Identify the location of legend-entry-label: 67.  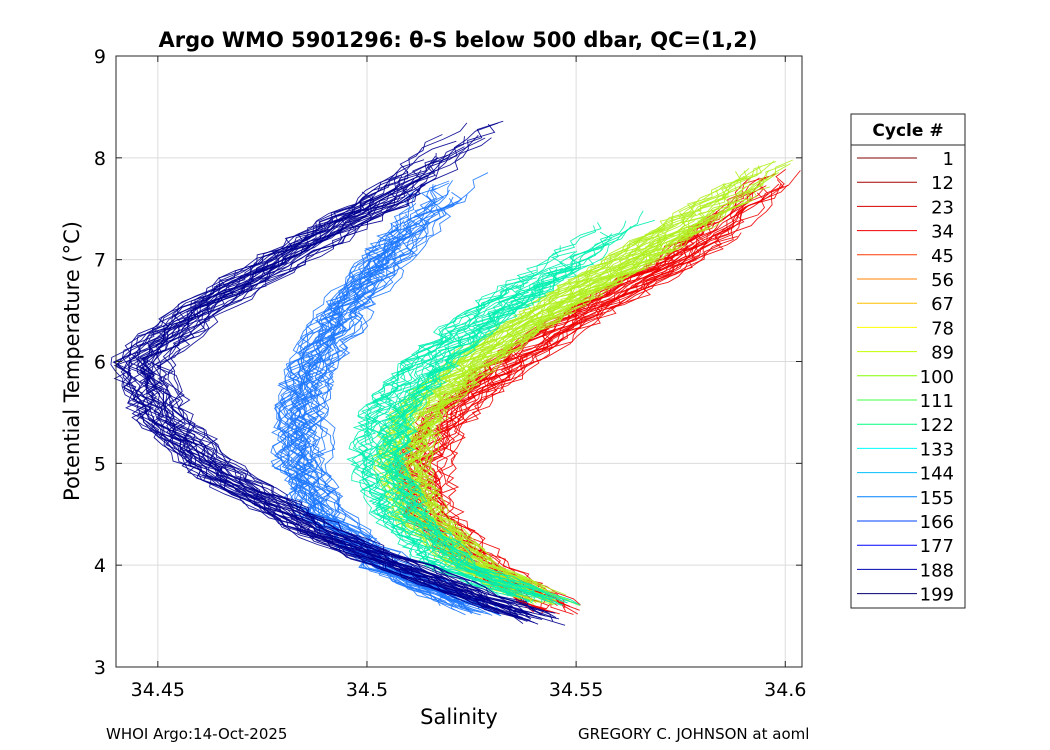
(942, 304).